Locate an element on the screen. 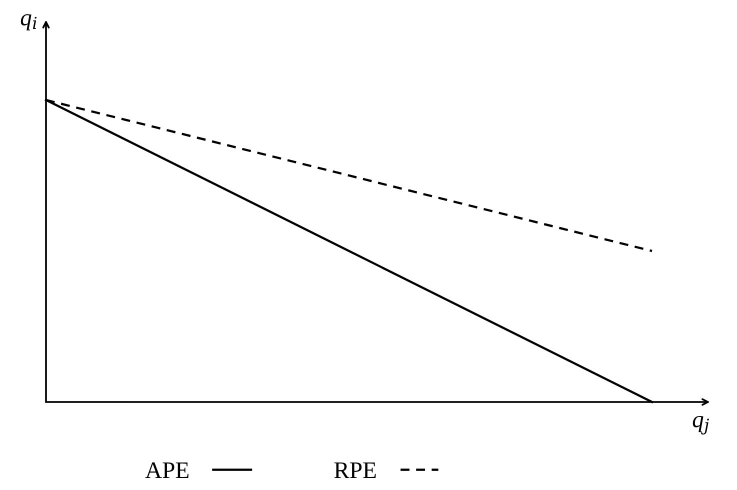 This screenshot has width=737, height=490. y-axis-title: q$_{i}$ is located at coordinates (28, 22).